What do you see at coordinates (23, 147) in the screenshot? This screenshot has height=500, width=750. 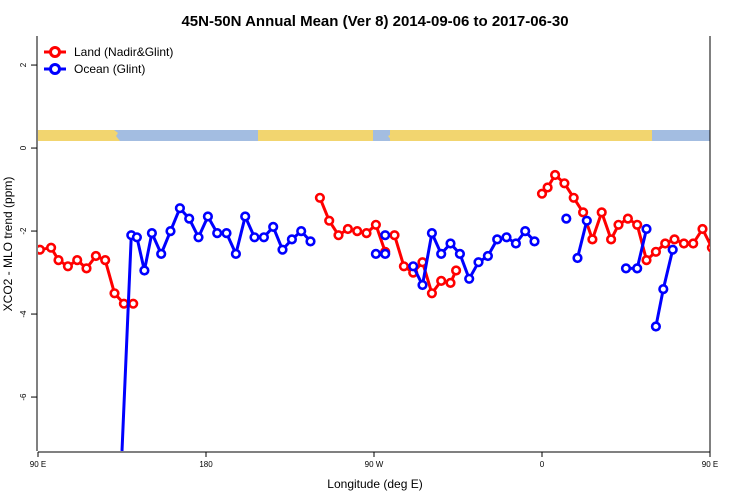 I see `y-tick-label-1: 0` at bounding box center [23, 147].